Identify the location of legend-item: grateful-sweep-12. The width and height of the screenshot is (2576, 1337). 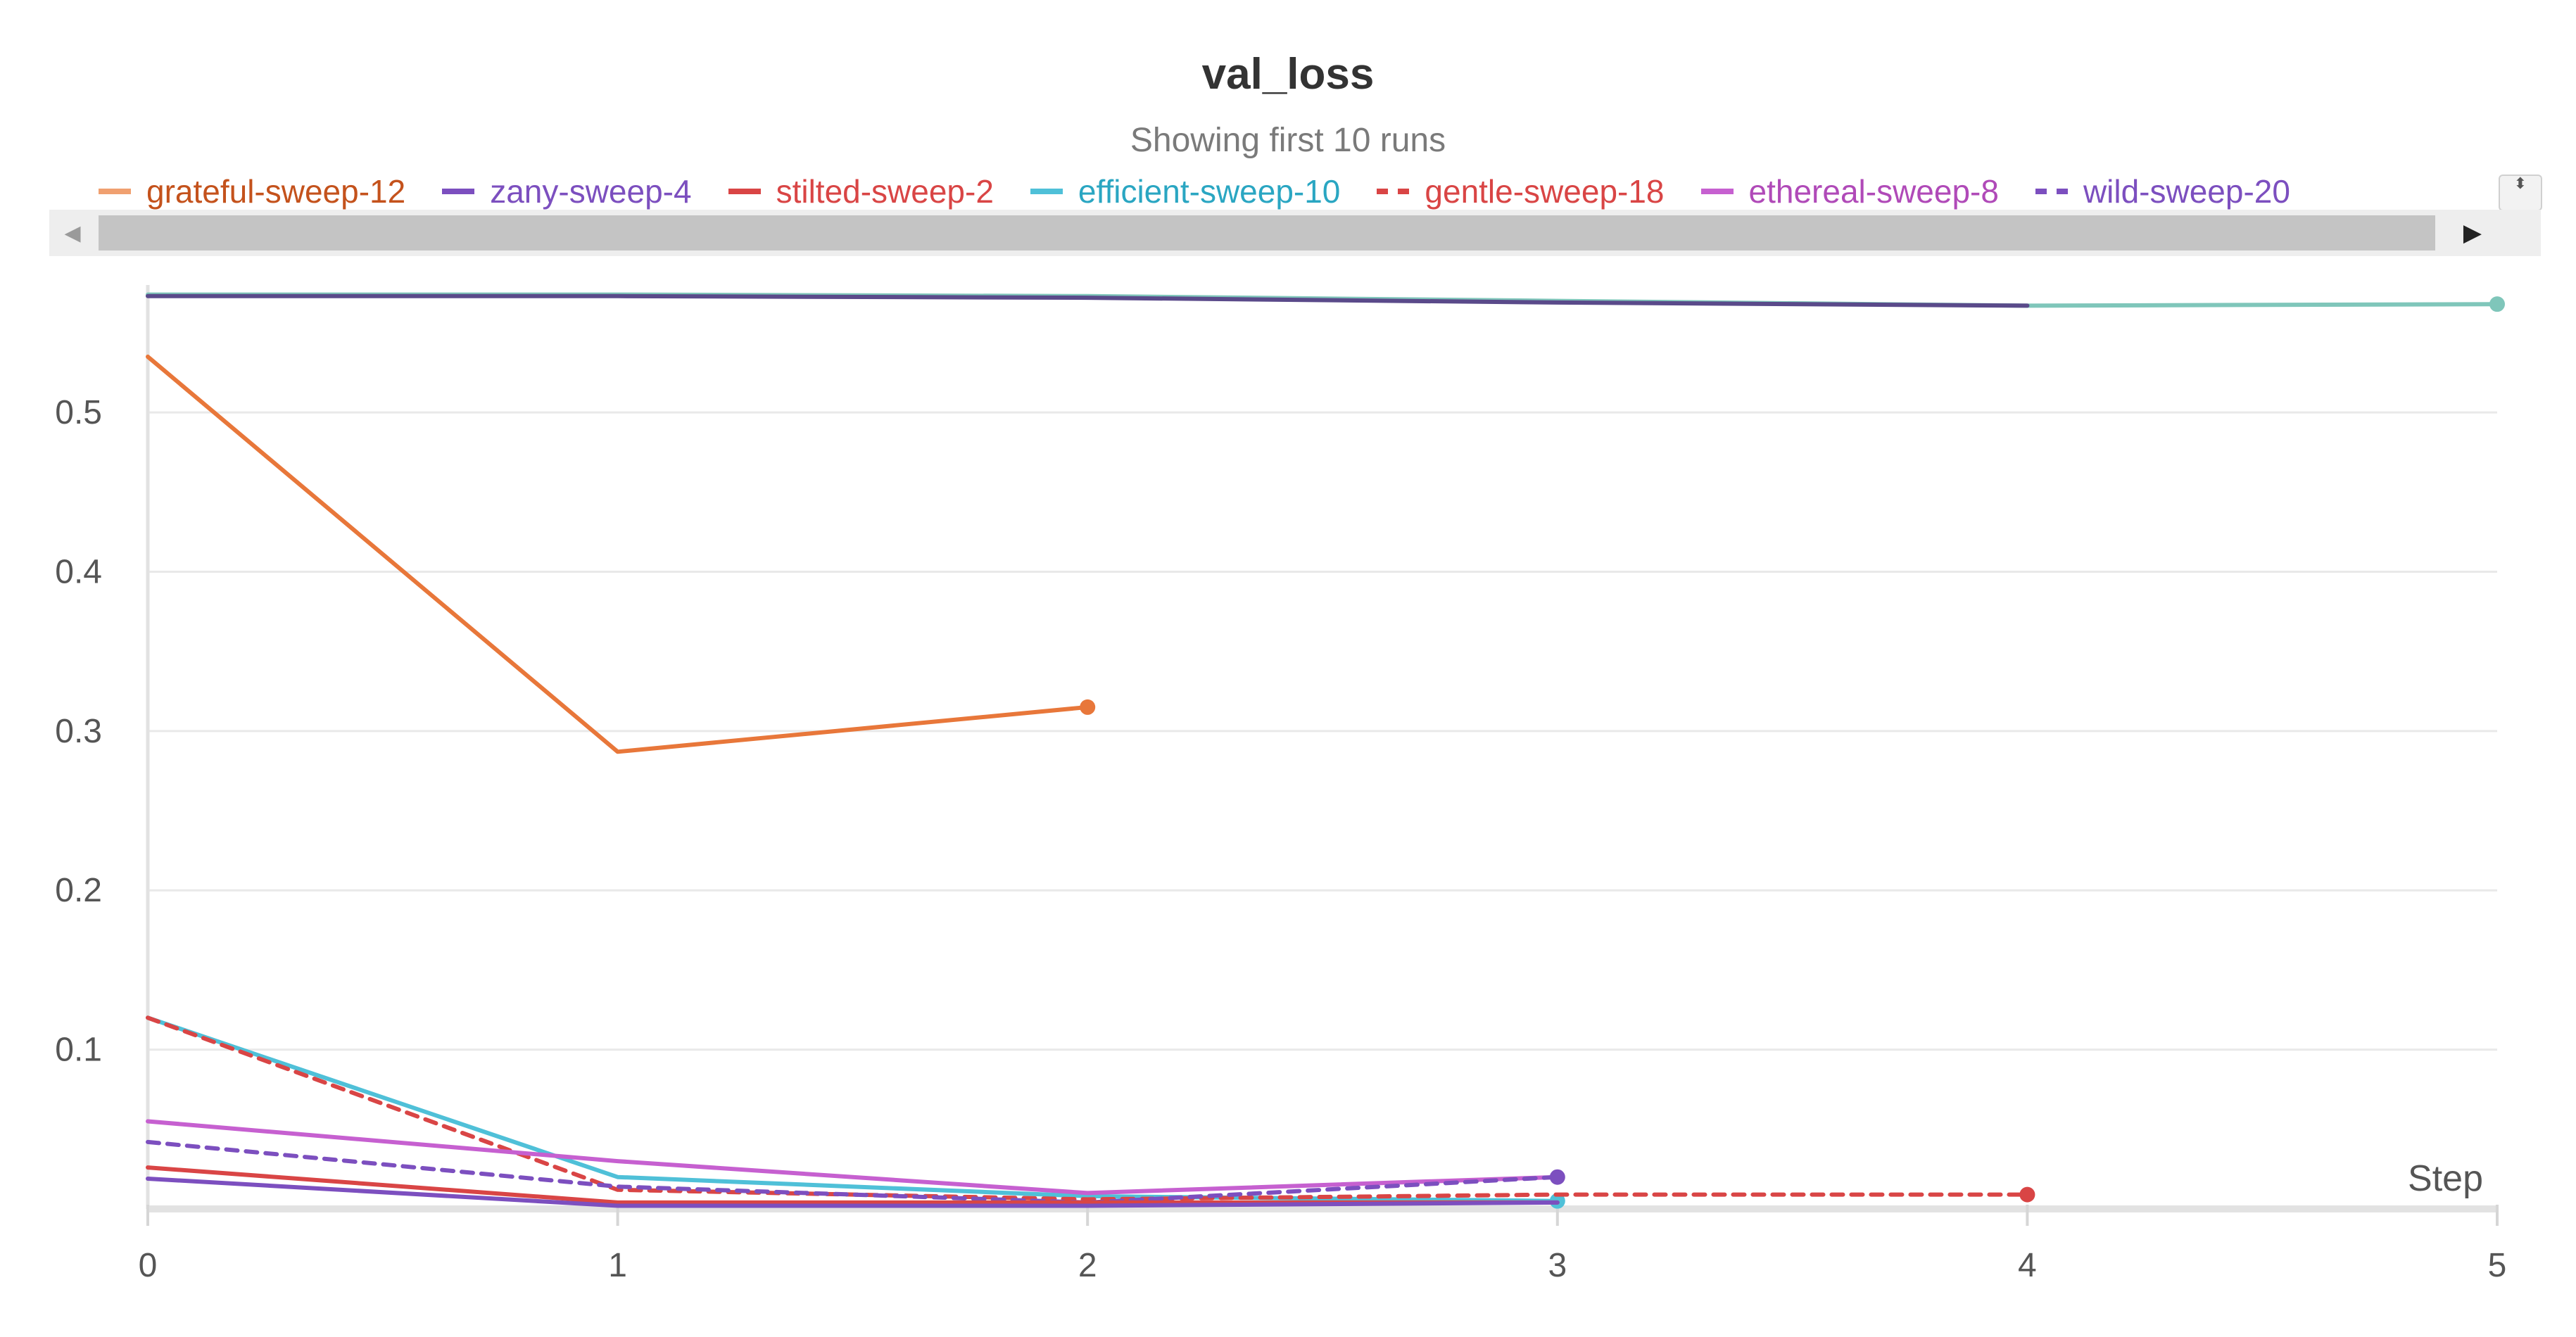
(252, 191).